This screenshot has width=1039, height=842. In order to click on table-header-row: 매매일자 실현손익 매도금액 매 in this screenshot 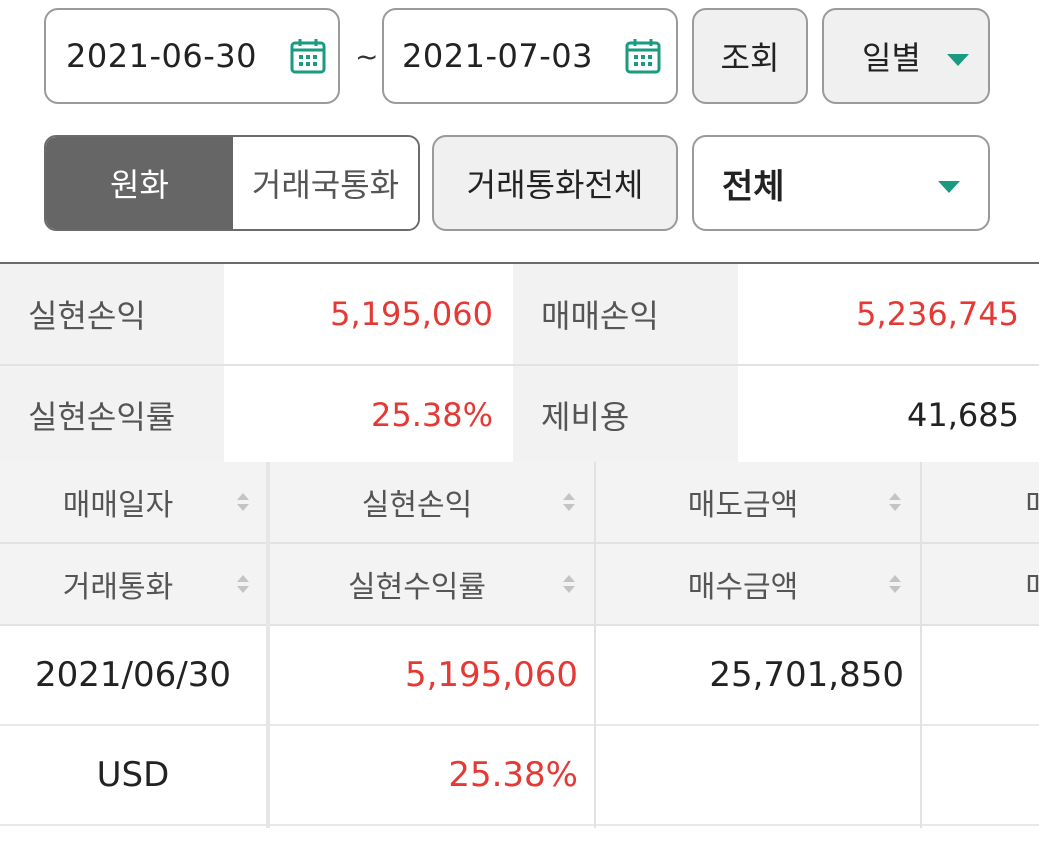, I will do `click(519, 503)`.